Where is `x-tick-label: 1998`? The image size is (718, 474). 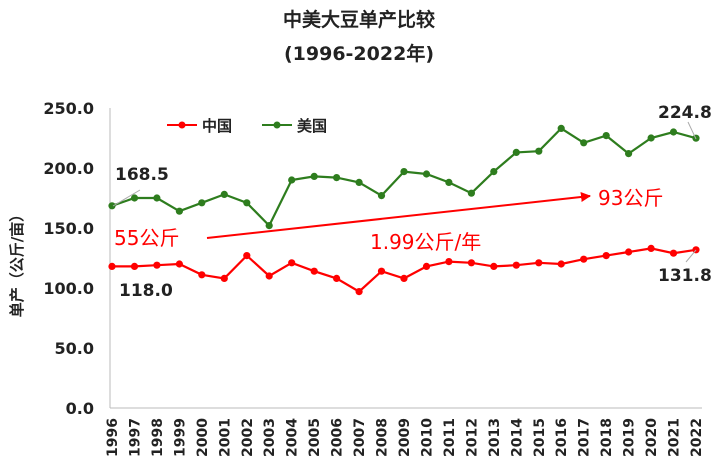
x-tick-label: 1998 is located at coordinates (158, 437).